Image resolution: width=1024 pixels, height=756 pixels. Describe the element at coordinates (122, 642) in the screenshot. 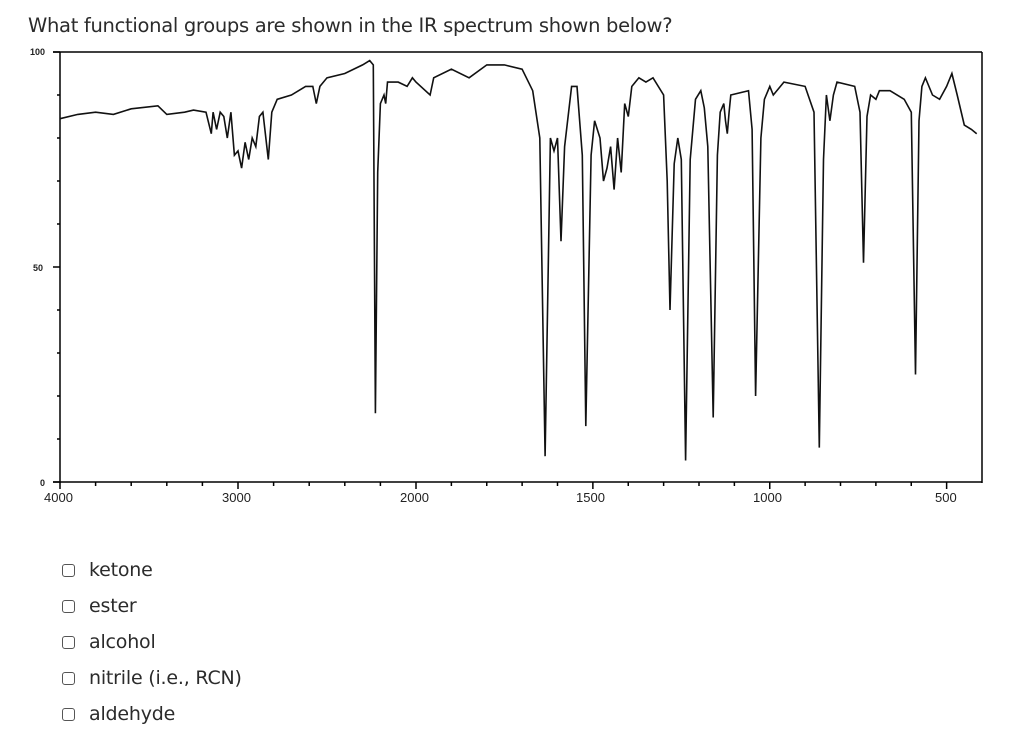

I see `option-label: alcohol` at that location.